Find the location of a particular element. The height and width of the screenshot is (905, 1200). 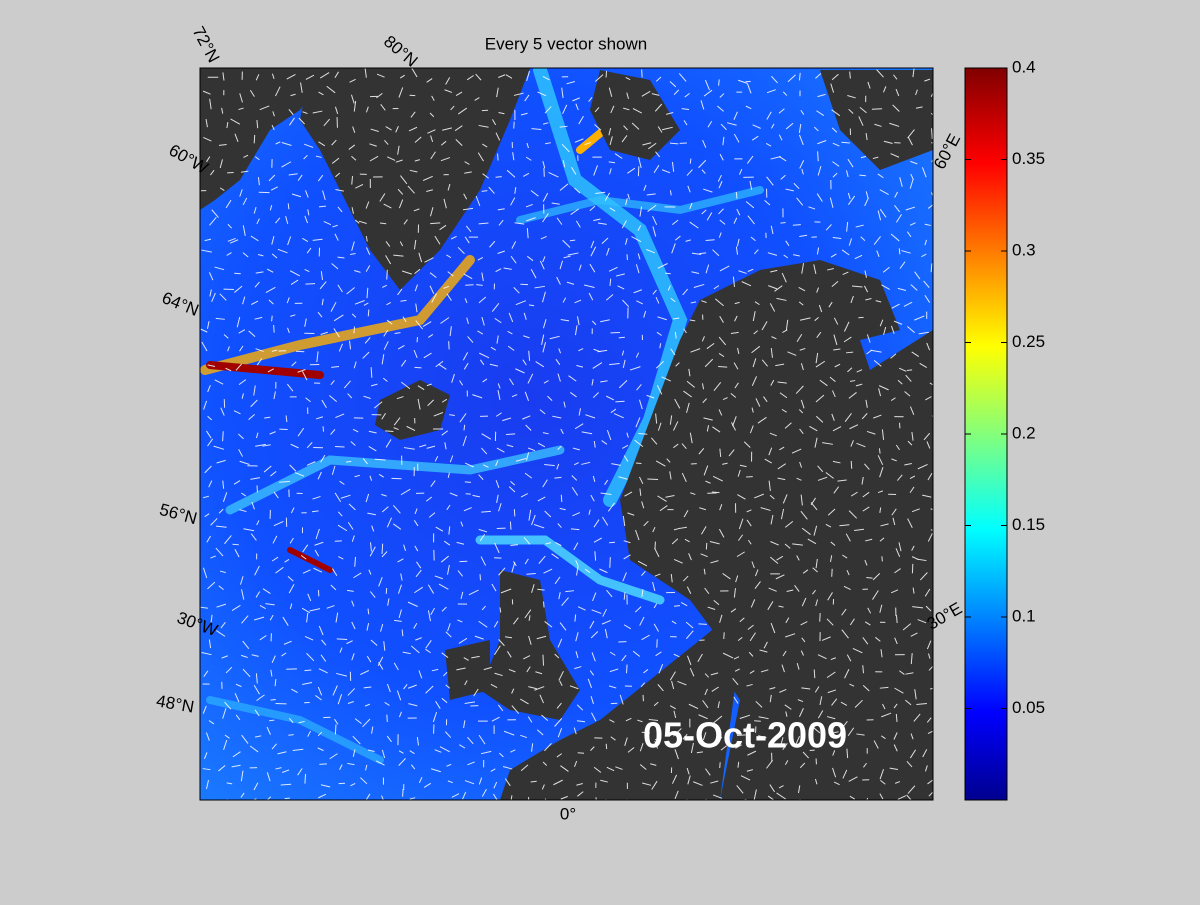

graticule-label: 64°N is located at coordinates (180, 304).